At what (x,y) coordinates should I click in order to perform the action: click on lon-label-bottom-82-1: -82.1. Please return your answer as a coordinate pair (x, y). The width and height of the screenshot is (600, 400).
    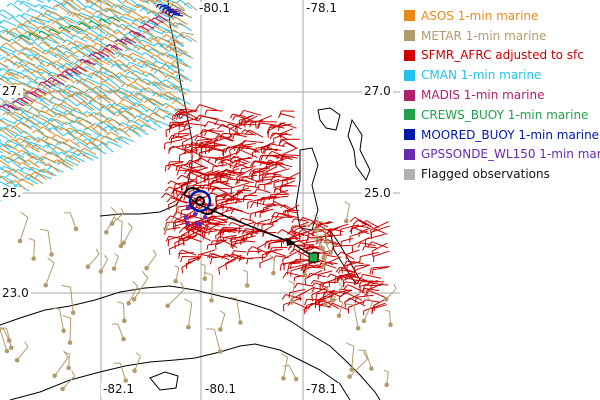
    Looking at the image, I should click on (119, 389).